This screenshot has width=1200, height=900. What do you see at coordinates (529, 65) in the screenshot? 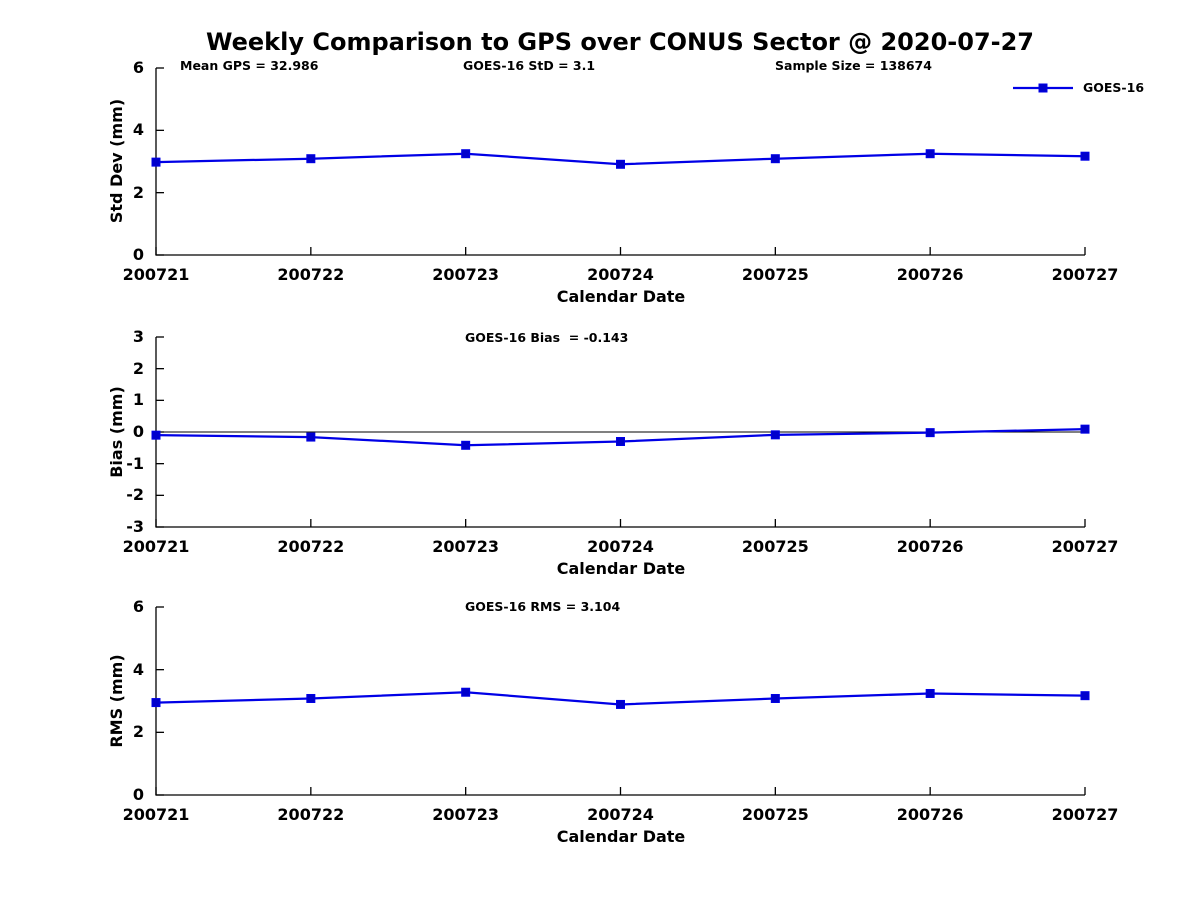
I see `annotation-goes16-std: GOES-16 StD = 3.1` at bounding box center [529, 65].